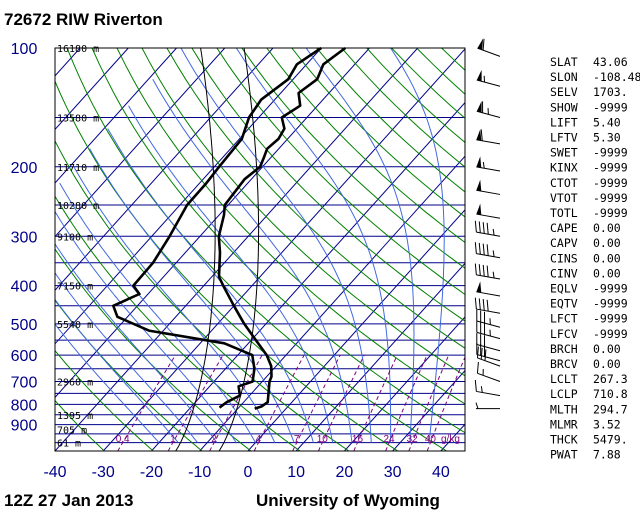 Image resolution: width=640 pixels, height=512 pixels. I want to click on index-name: CAPV, so click(564, 243).